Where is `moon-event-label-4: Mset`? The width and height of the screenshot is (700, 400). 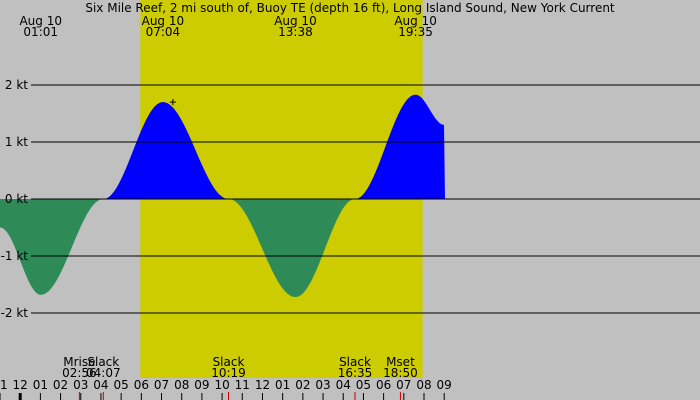 moon-event-label-4: Mset is located at coordinates (400, 362).